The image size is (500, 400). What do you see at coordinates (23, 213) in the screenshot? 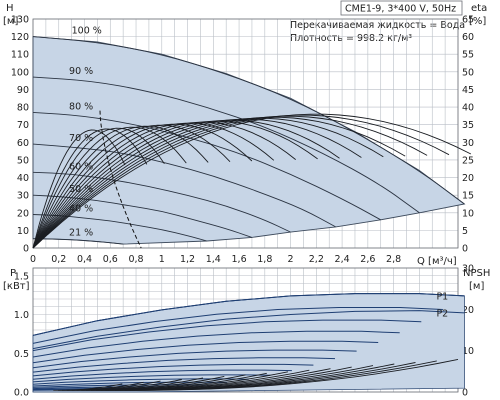
I see `h-tick-label: 20` at bounding box center [23, 213].